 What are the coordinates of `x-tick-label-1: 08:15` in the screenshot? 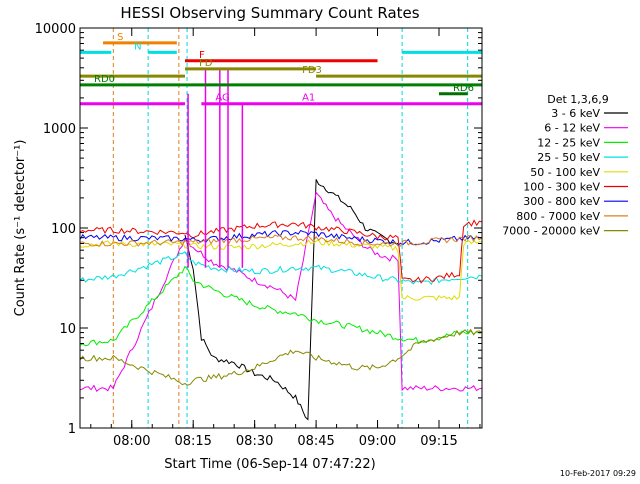 It's located at (192, 441).